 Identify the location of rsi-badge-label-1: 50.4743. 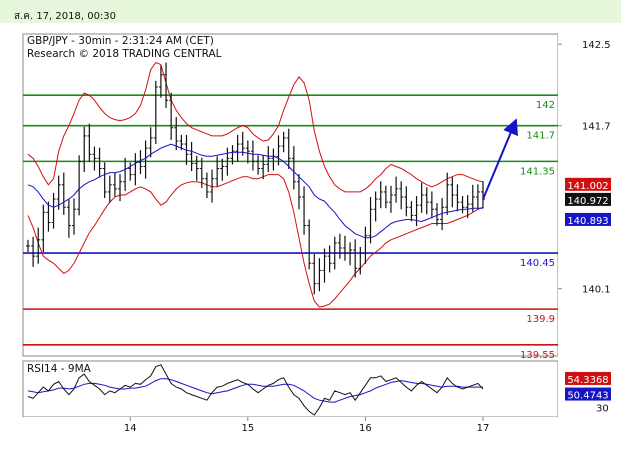
(587, 396).